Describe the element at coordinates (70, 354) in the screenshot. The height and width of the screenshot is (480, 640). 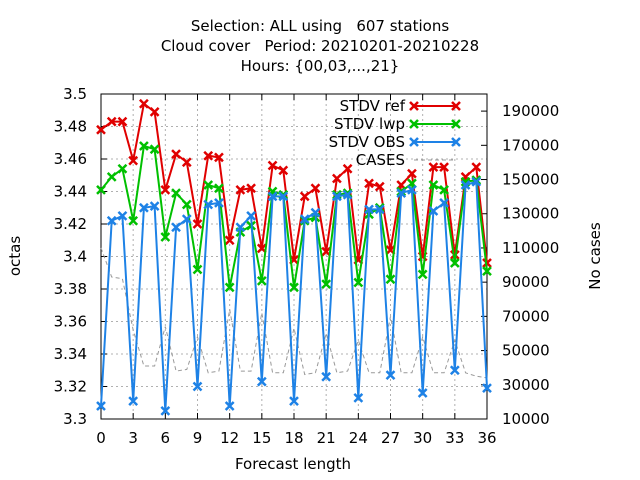
I see `y-tick-label: 3.34` at that location.